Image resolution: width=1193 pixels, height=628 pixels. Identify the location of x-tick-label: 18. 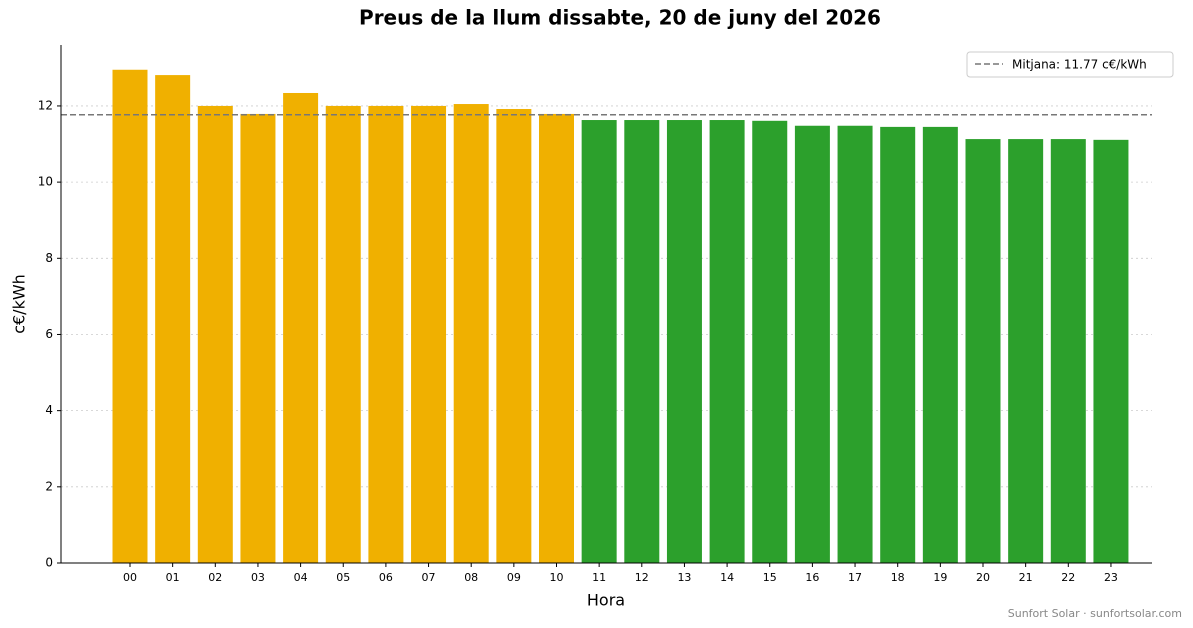
(898, 577).